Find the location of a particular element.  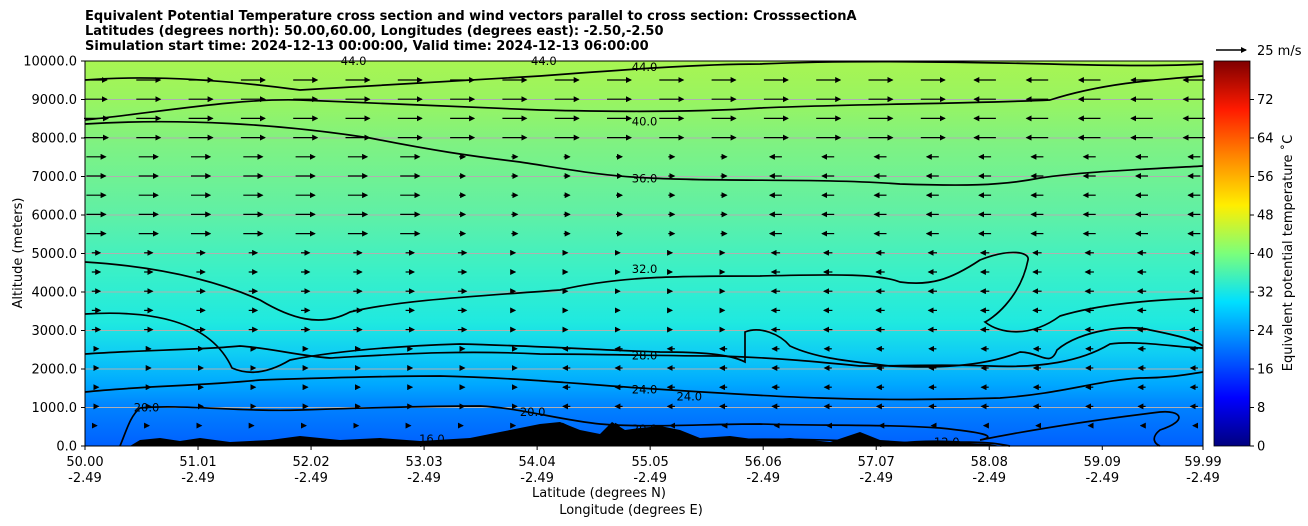

y-tick-label: 10000.0 is located at coordinates (50, 62).